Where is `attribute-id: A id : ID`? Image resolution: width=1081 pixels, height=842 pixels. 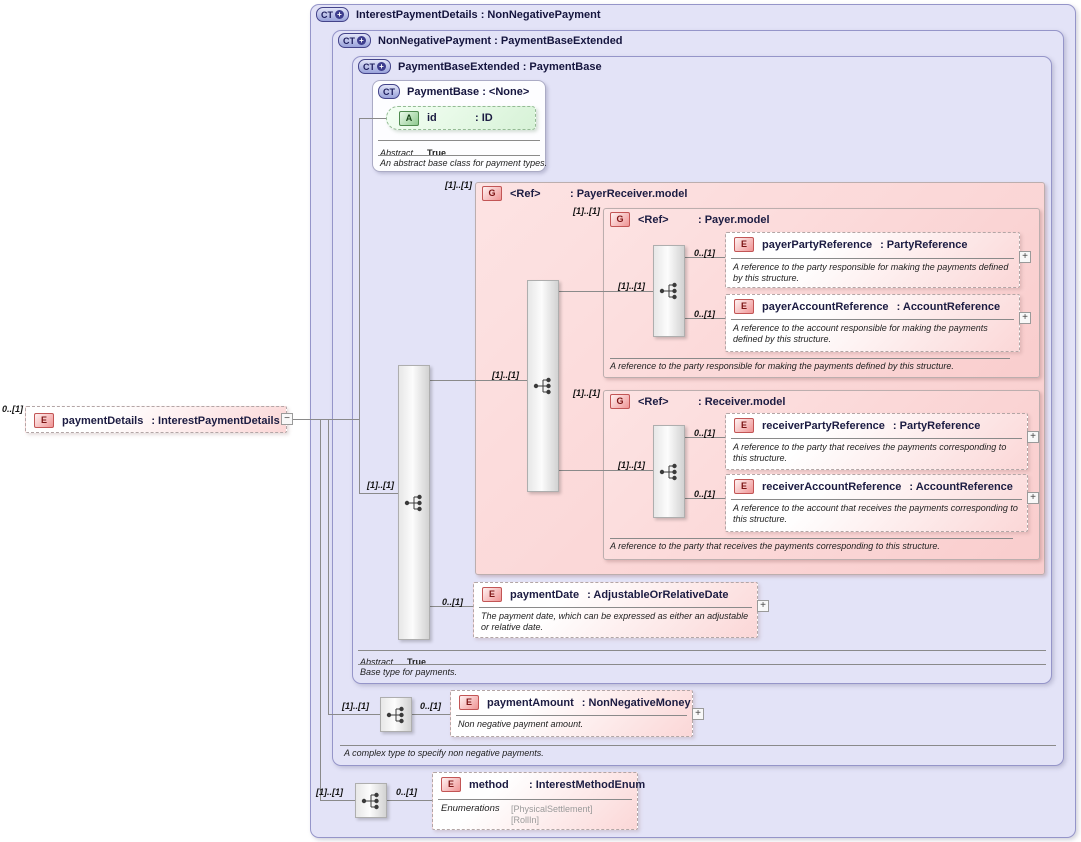 attribute-id: A id : ID is located at coordinates (461, 118).